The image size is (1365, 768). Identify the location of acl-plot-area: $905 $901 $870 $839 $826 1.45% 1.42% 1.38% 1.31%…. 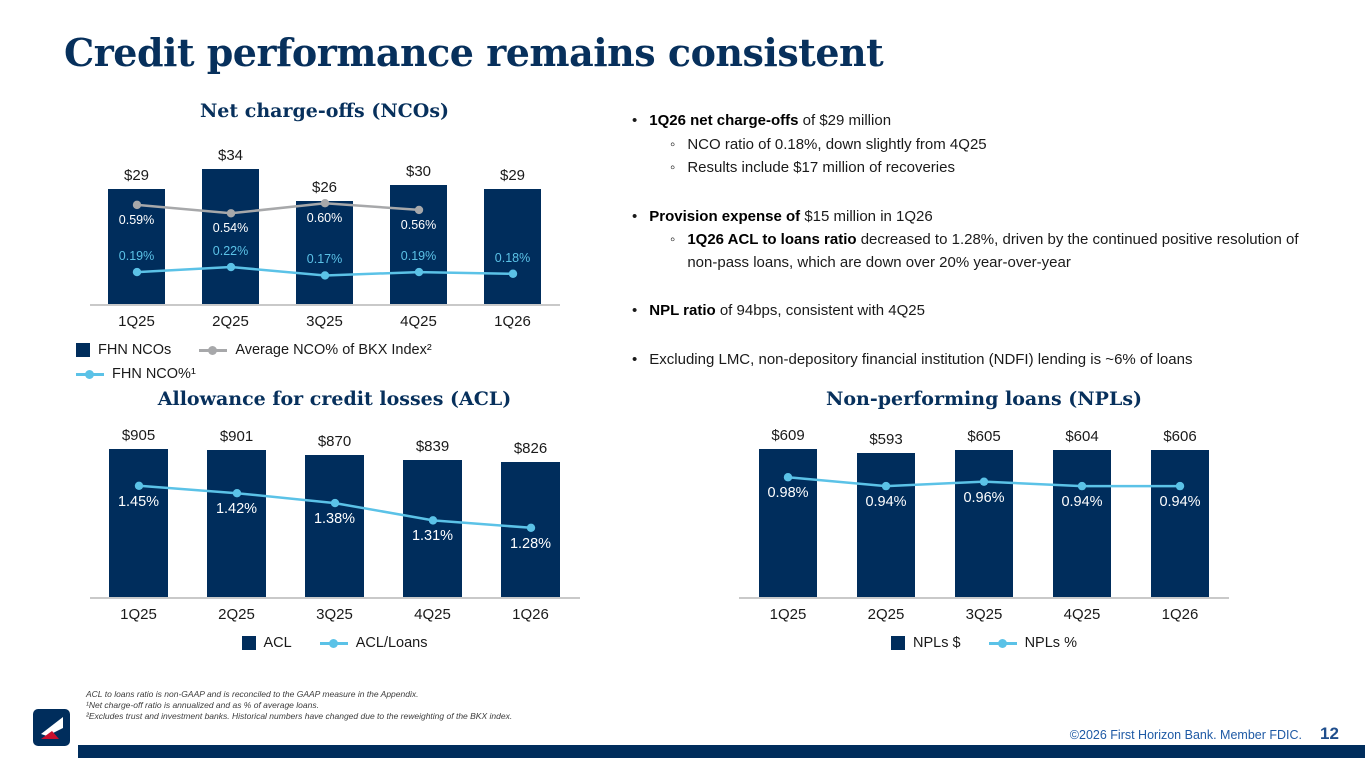
(334, 511).